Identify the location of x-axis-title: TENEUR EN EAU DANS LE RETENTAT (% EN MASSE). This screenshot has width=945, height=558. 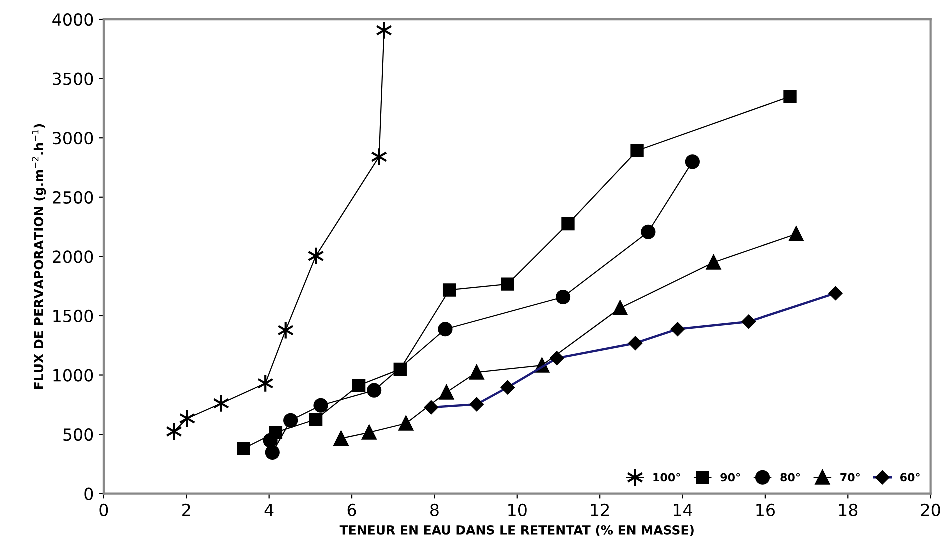
(517, 530).